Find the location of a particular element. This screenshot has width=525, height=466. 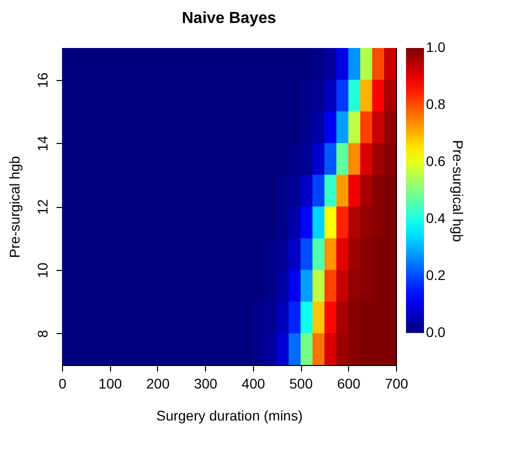

x-tick-label: 100 is located at coordinates (110, 384).